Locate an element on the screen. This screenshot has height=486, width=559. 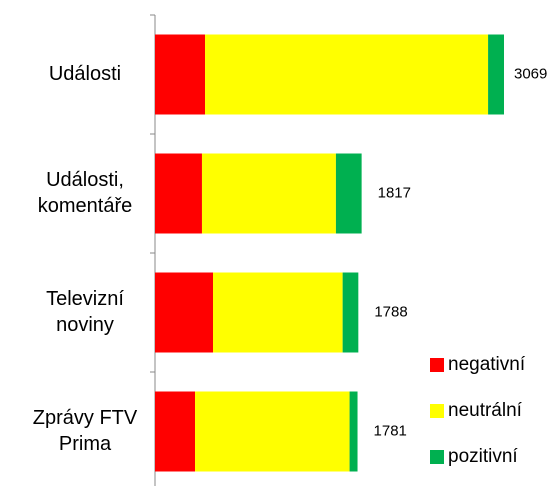
category-label: noviny is located at coordinates (85, 325).